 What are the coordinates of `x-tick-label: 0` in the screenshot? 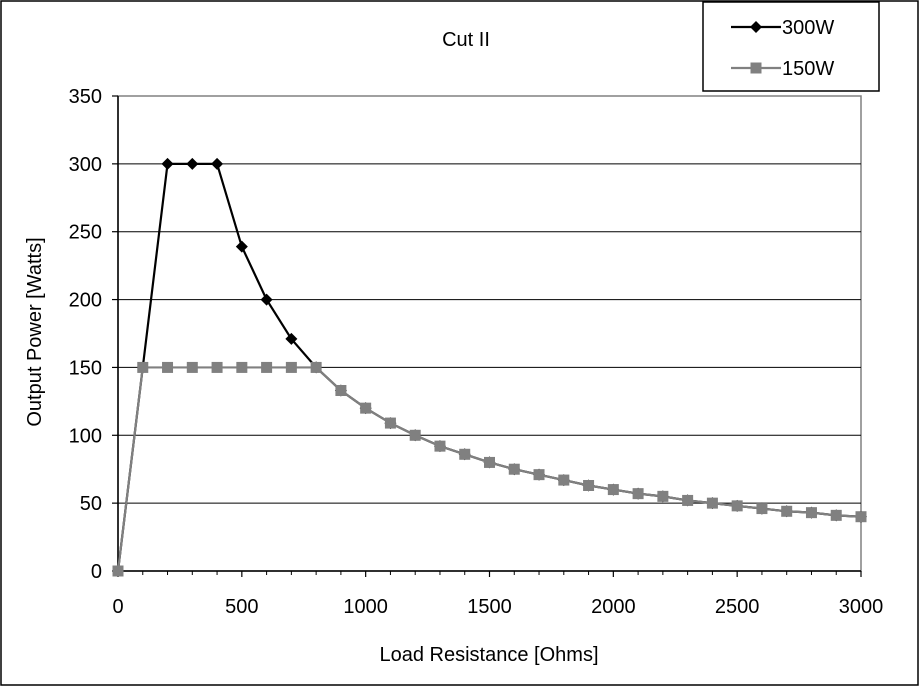 It's located at (117, 607).